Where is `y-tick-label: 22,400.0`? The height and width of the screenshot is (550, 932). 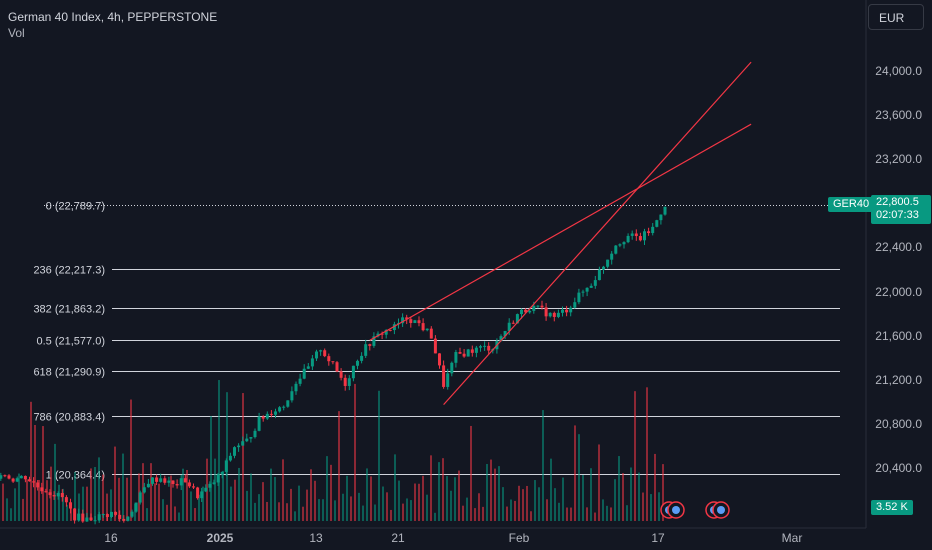 y-tick-label: 22,400.0 is located at coordinates (898, 247).